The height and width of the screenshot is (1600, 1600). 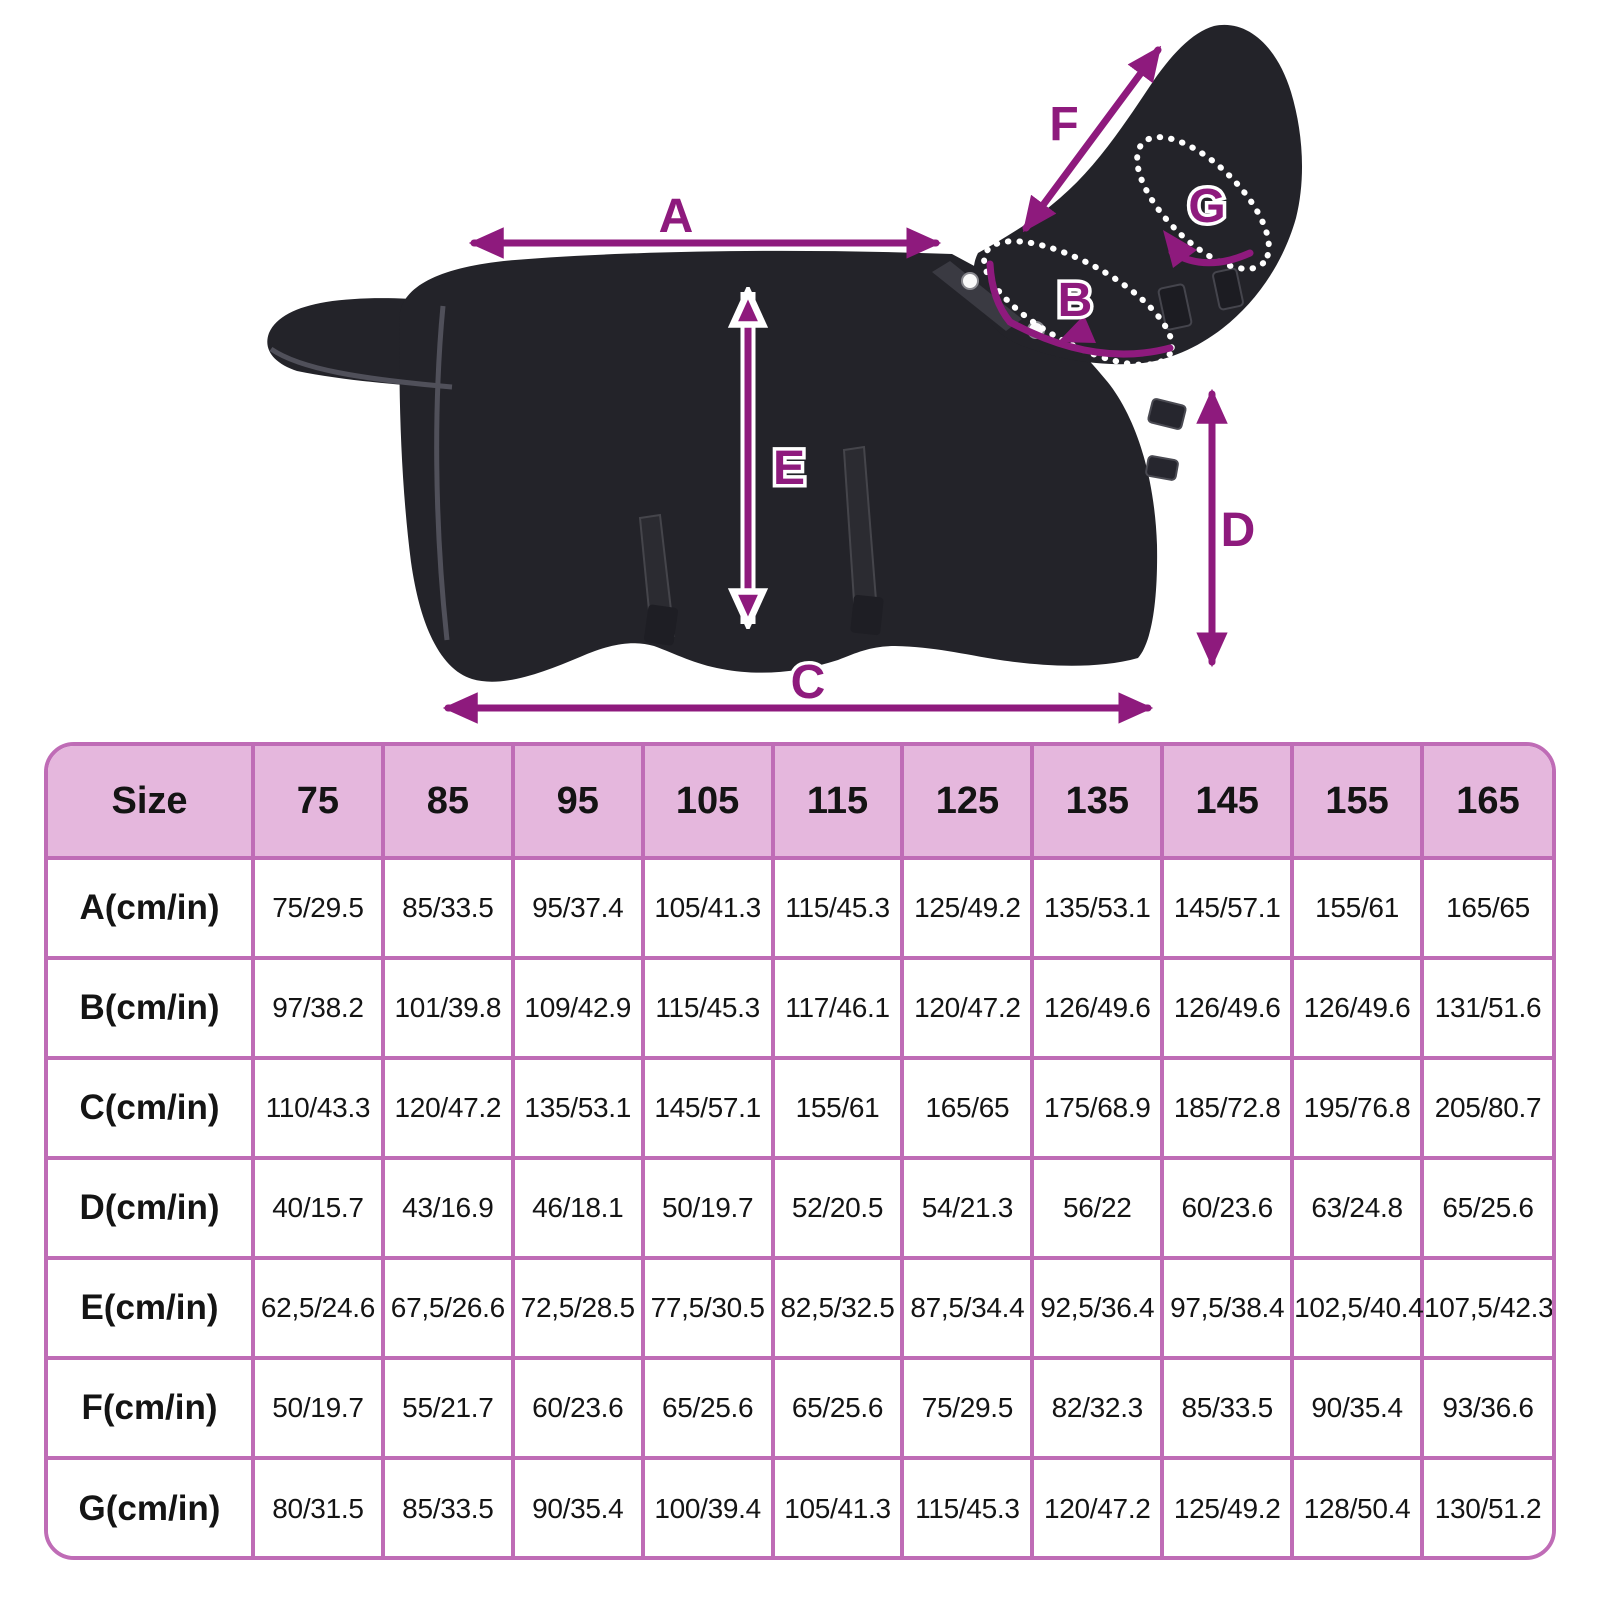 I want to click on table-cell: 97/38.2, so click(x=318, y=1008).